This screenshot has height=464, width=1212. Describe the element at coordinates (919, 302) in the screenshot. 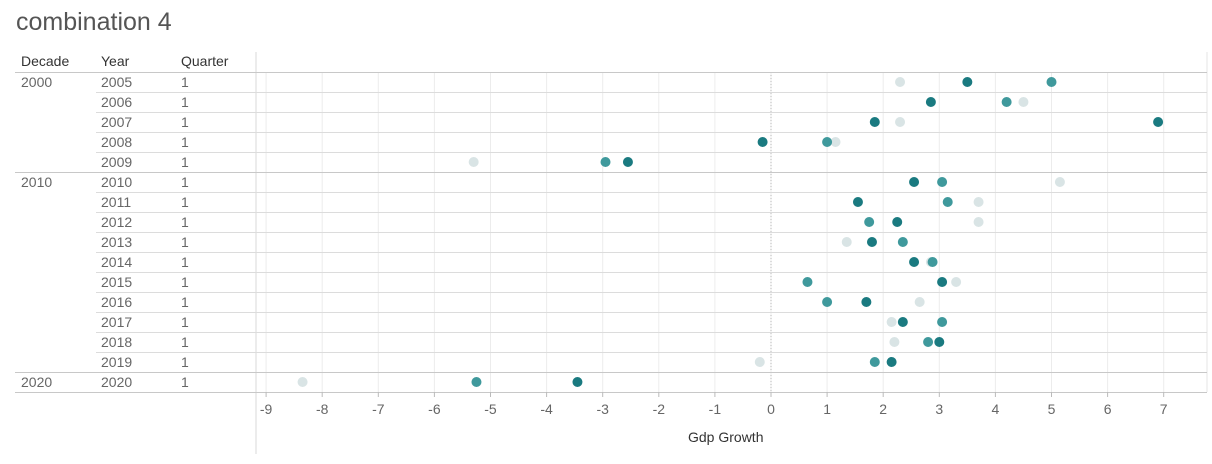

I see `data-point-2016-light` at that location.